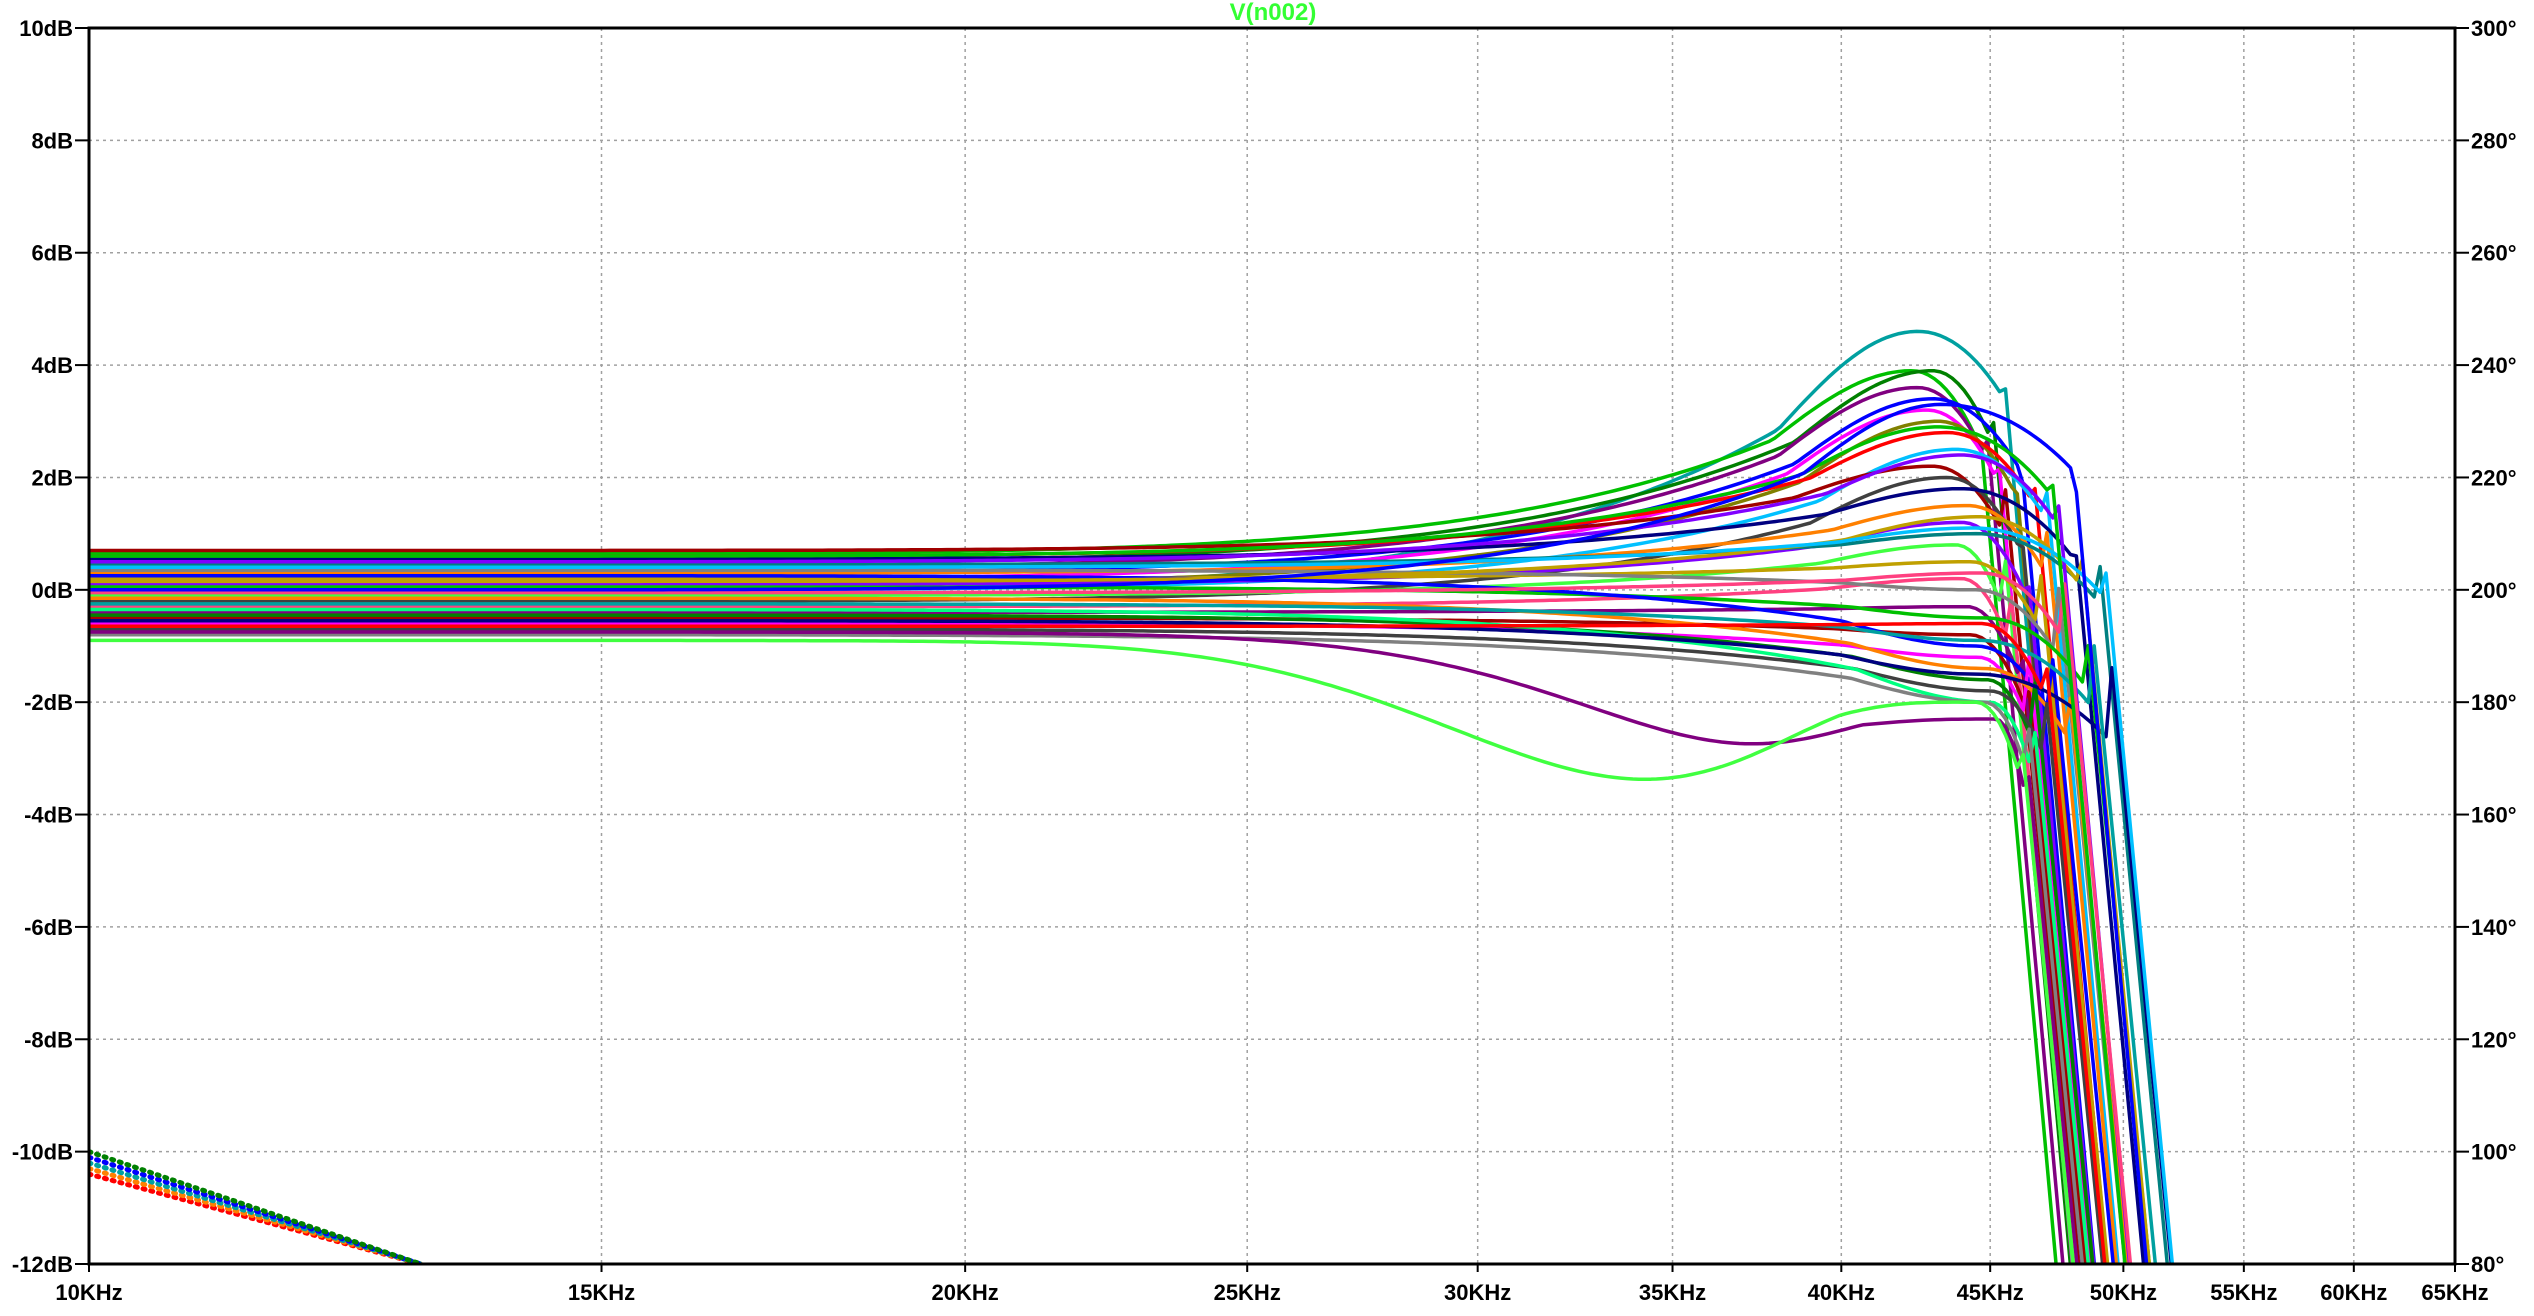  I want to click on y-right-tick-label: 240°, so click(2494, 365).